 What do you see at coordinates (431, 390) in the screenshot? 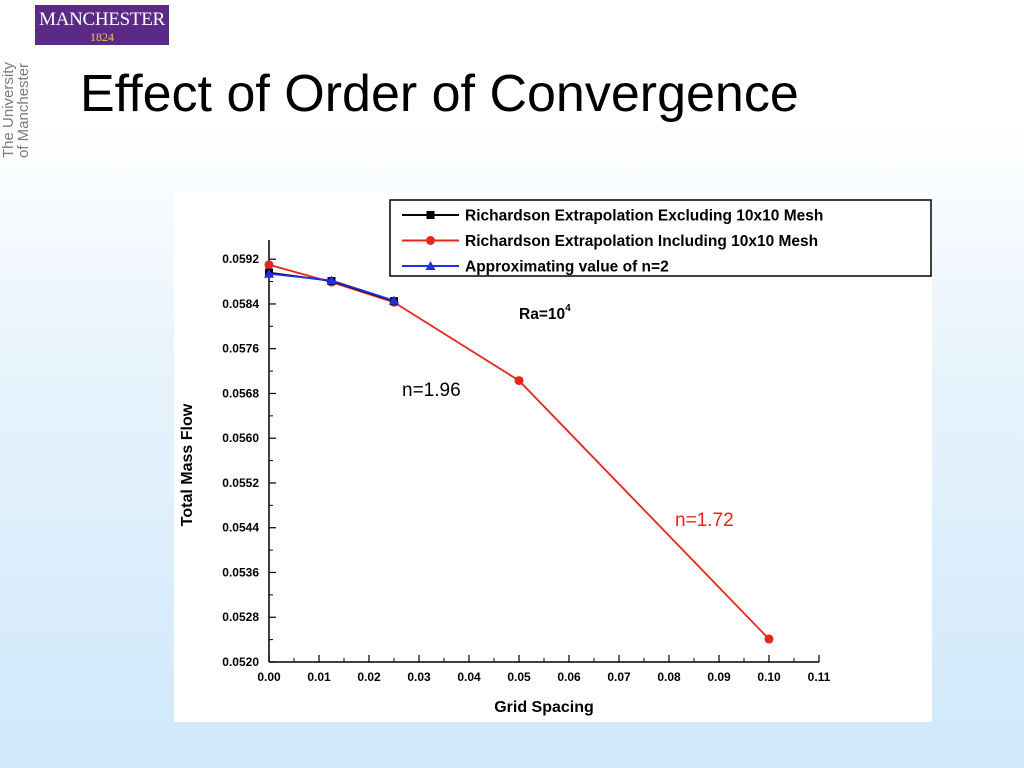
I see `n-196-annotation: n=1.96` at bounding box center [431, 390].